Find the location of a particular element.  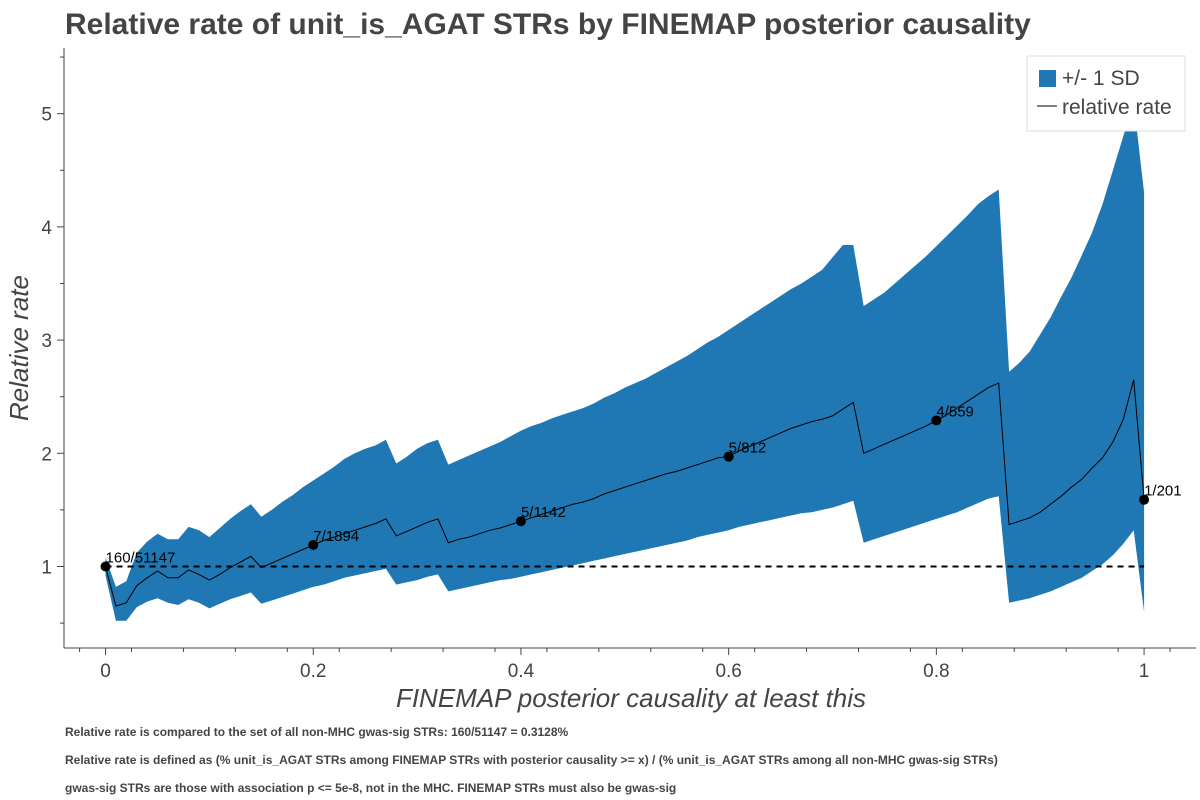

point-annotation-5: 1/201 is located at coordinates (1163, 491).